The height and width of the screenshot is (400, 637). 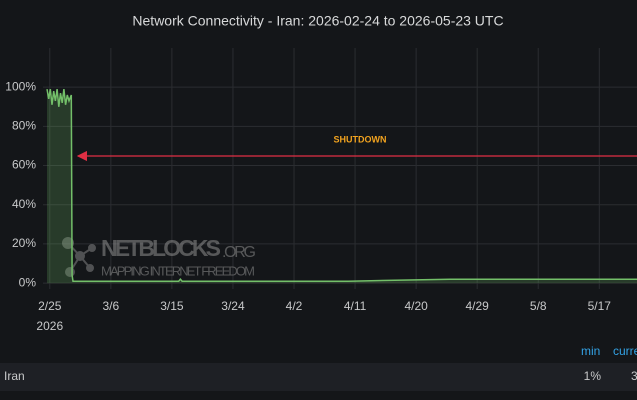 What do you see at coordinates (233, 306) in the screenshot?
I see `x-tick-label: 3/24` at bounding box center [233, 306].